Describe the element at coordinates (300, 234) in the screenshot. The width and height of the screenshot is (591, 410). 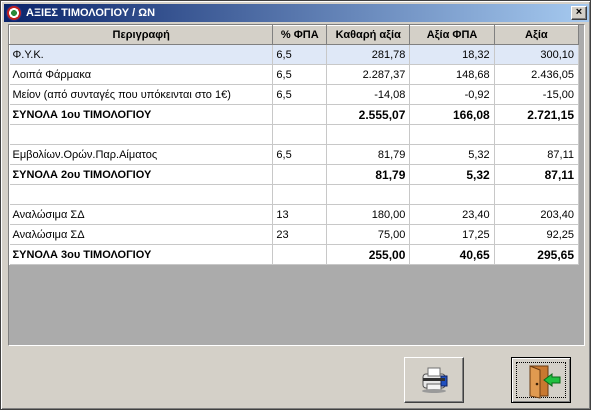
I see `cell-vat-percent: 23` at that location.